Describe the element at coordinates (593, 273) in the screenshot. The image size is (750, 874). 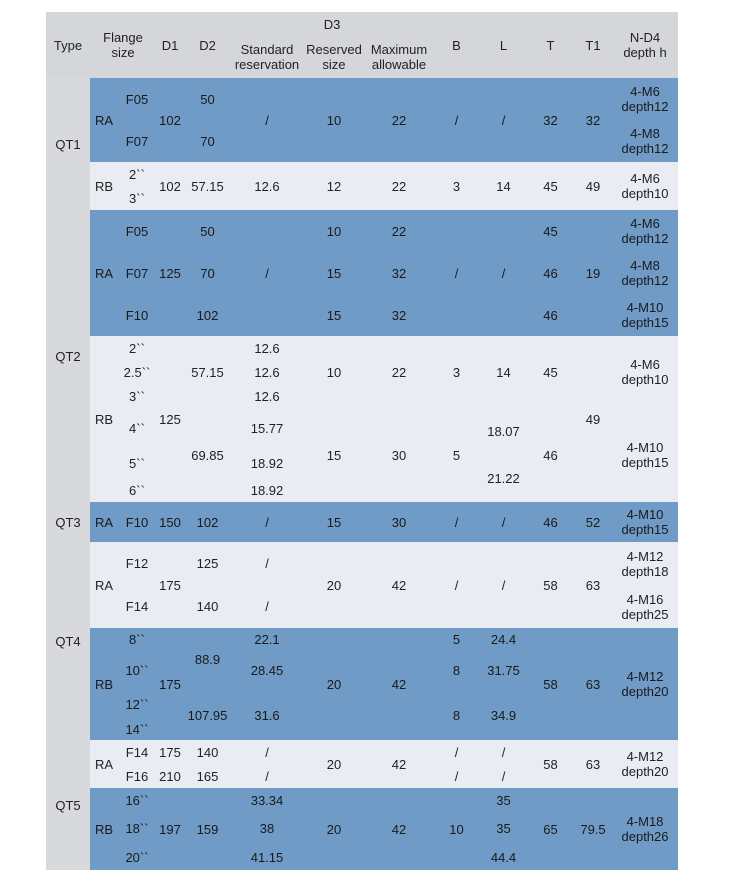
I see `table-cell: 19` at that location.